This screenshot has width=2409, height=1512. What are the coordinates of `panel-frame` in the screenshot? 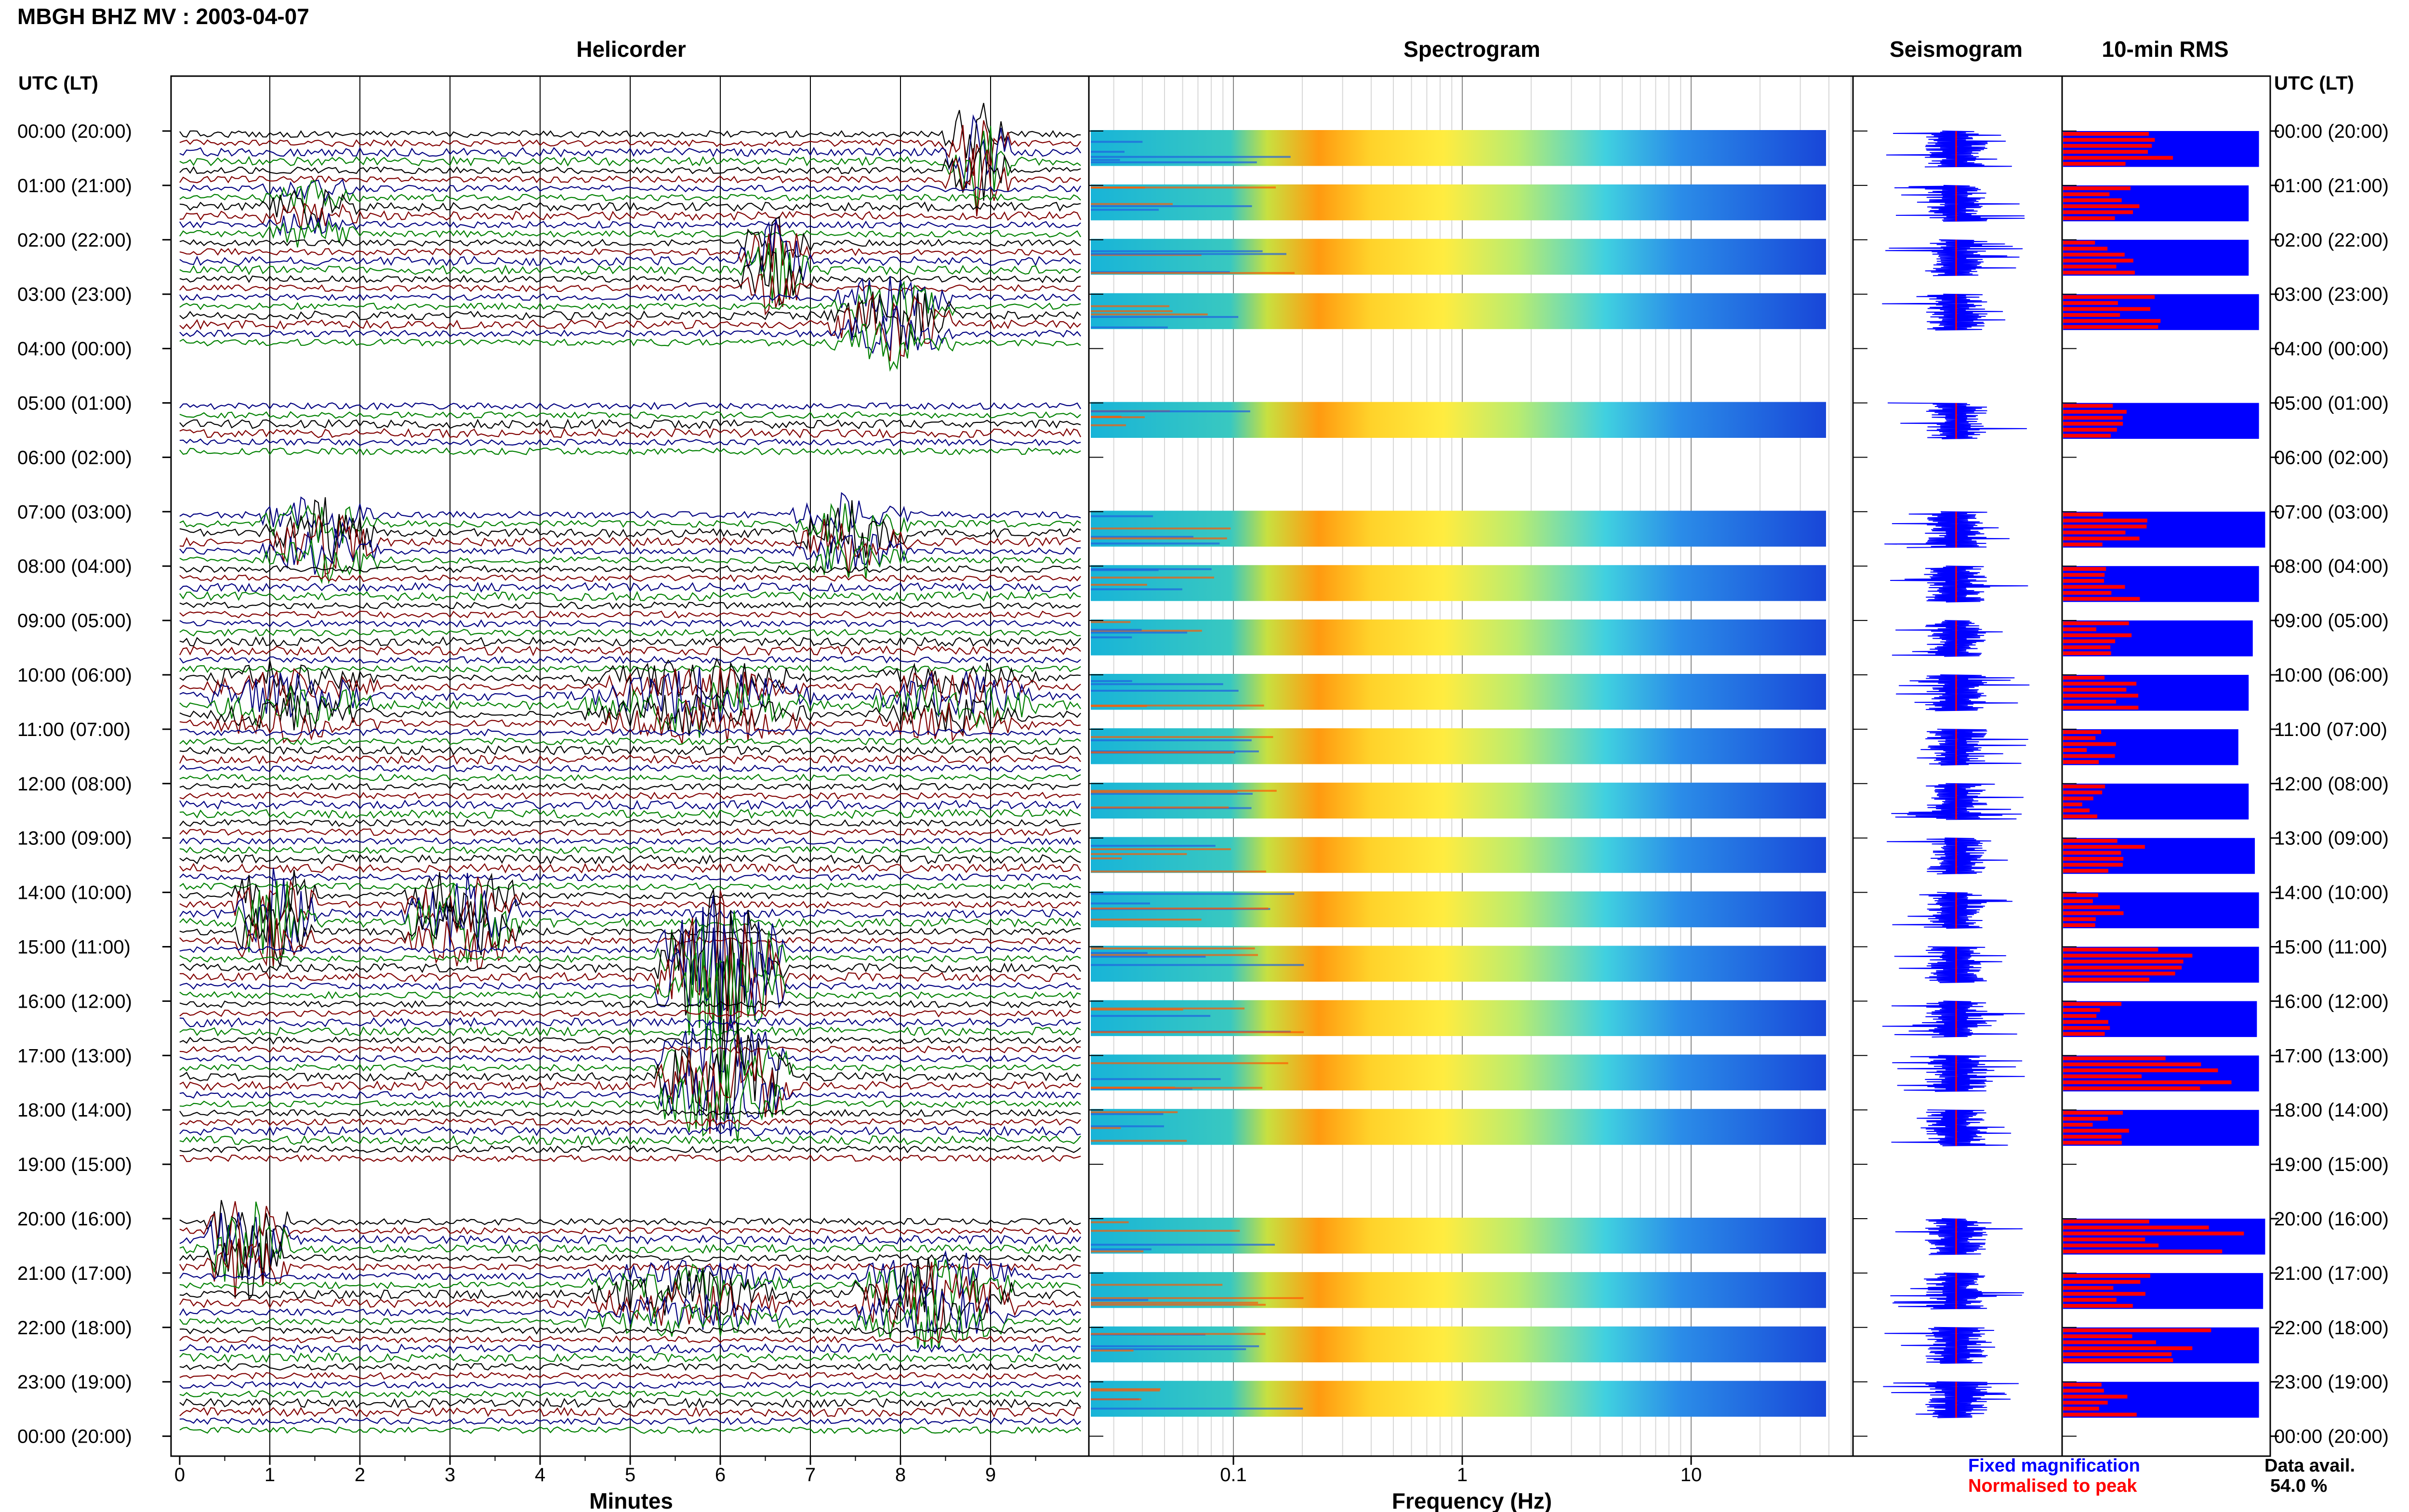 It's located at (2166, 766).